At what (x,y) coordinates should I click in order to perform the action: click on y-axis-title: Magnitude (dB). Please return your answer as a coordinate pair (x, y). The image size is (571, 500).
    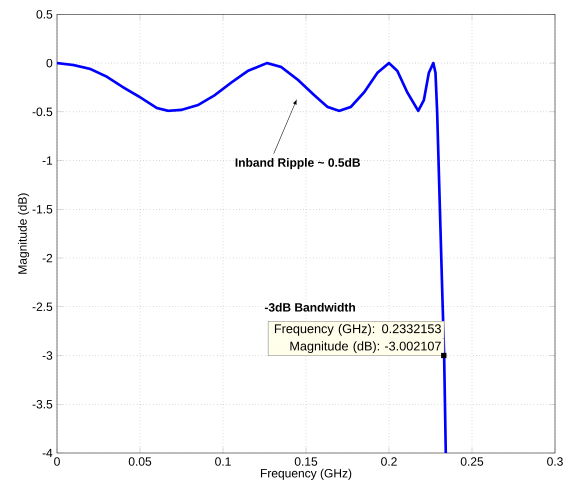
    Looking at the image, I should click on (24, 233).